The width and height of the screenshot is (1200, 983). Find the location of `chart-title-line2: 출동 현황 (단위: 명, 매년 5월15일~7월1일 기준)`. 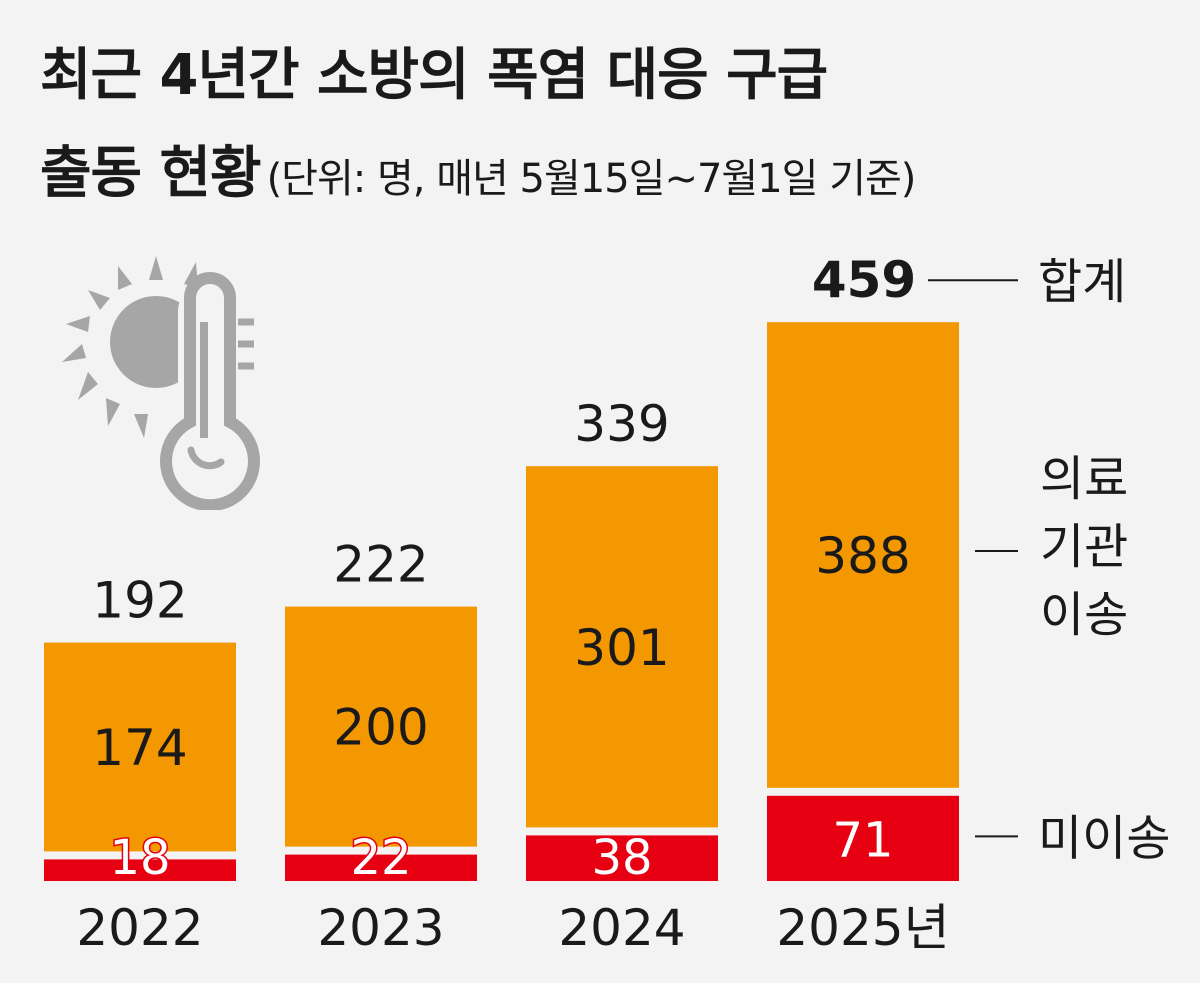

chart-title-line2: 출동 현황 (단위: 명, 매년 5월15일~7월1일 기준) is located at coordinates (478, 174).